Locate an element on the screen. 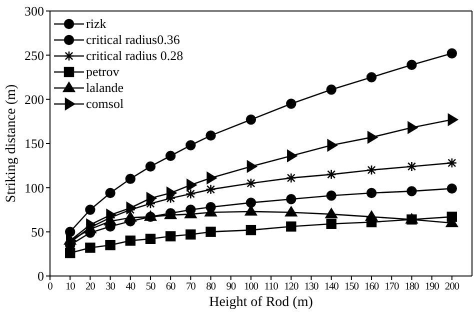 The height and width of the screenshot is (313, 474). x-tick-label: 80 is located at coordinates (211, 286).